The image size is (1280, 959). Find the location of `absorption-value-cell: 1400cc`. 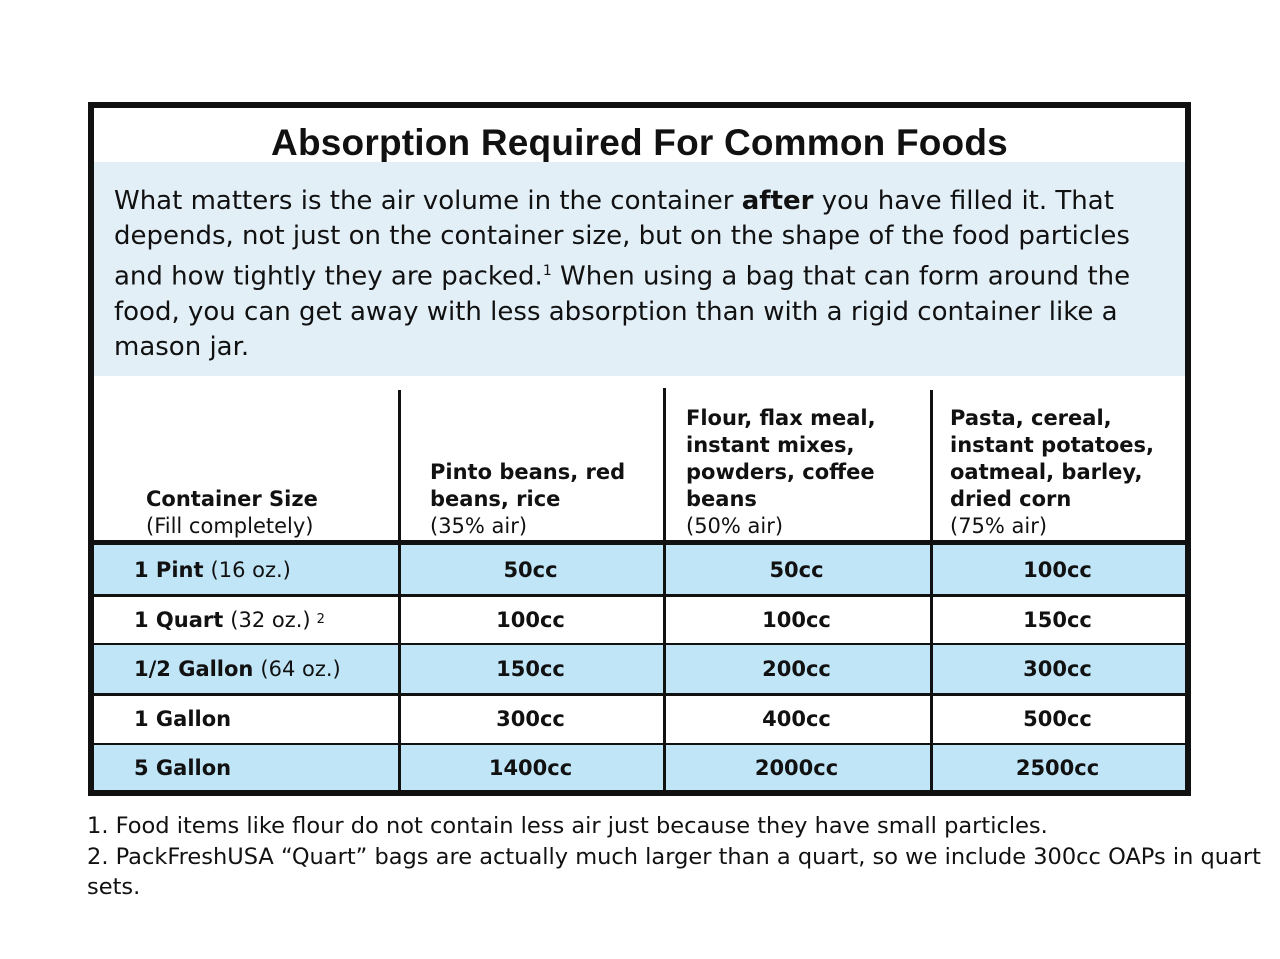

absorption-value-cell: 1400cc is located at coordinates (530, 767).